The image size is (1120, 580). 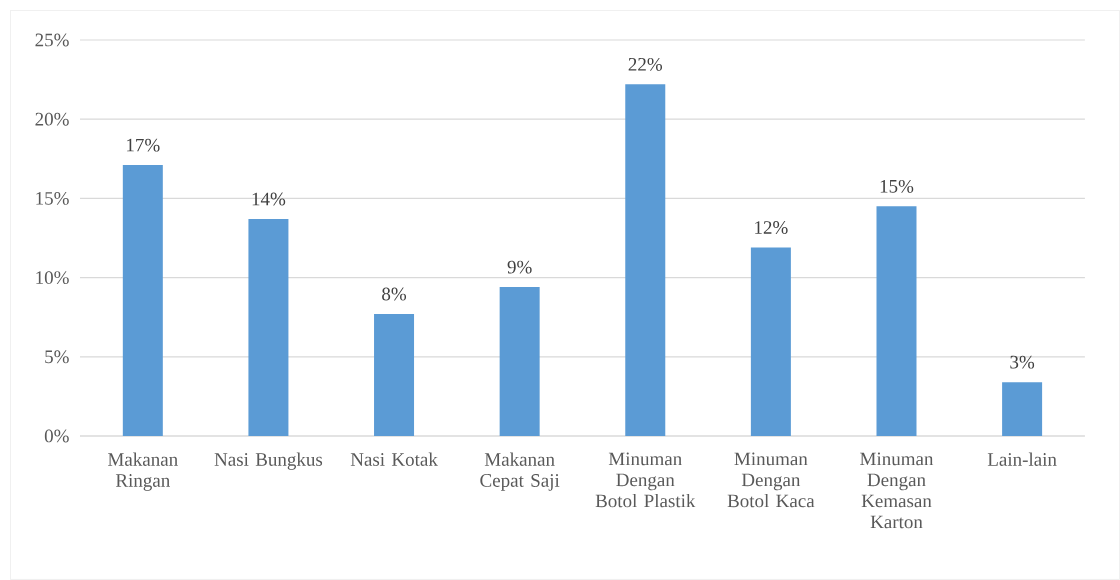 I want to click on x-tick-label: Nasi Bungkus, so click(x=268, y=461).